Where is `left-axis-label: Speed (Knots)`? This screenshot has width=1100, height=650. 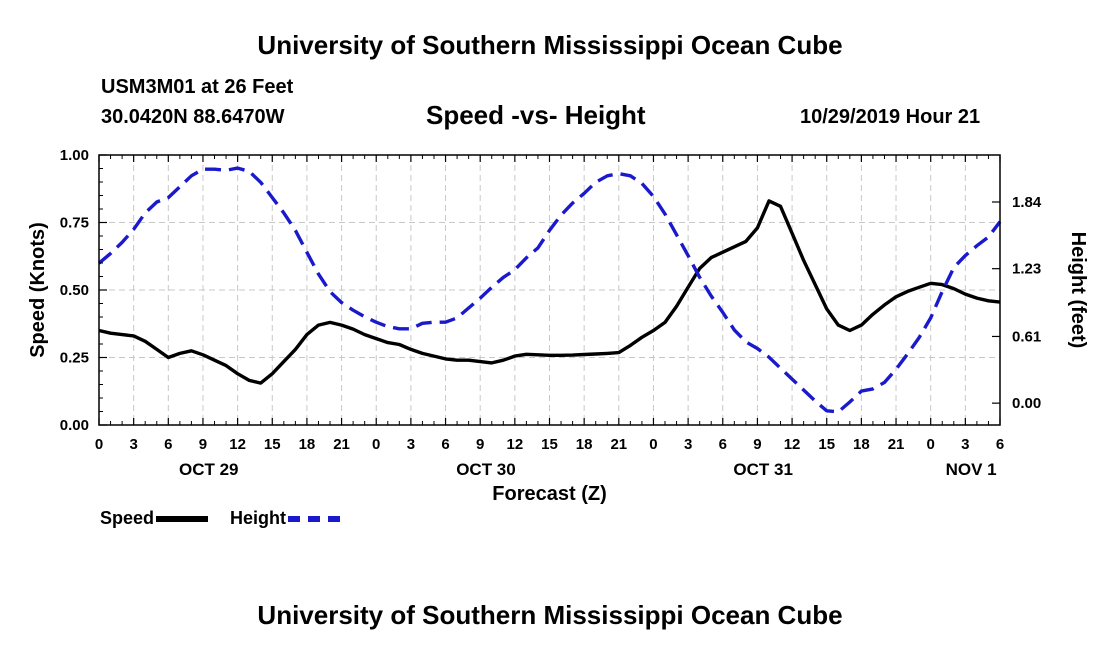 left-axis-label: Speed (Knots) is located at coordinates (38, 290).